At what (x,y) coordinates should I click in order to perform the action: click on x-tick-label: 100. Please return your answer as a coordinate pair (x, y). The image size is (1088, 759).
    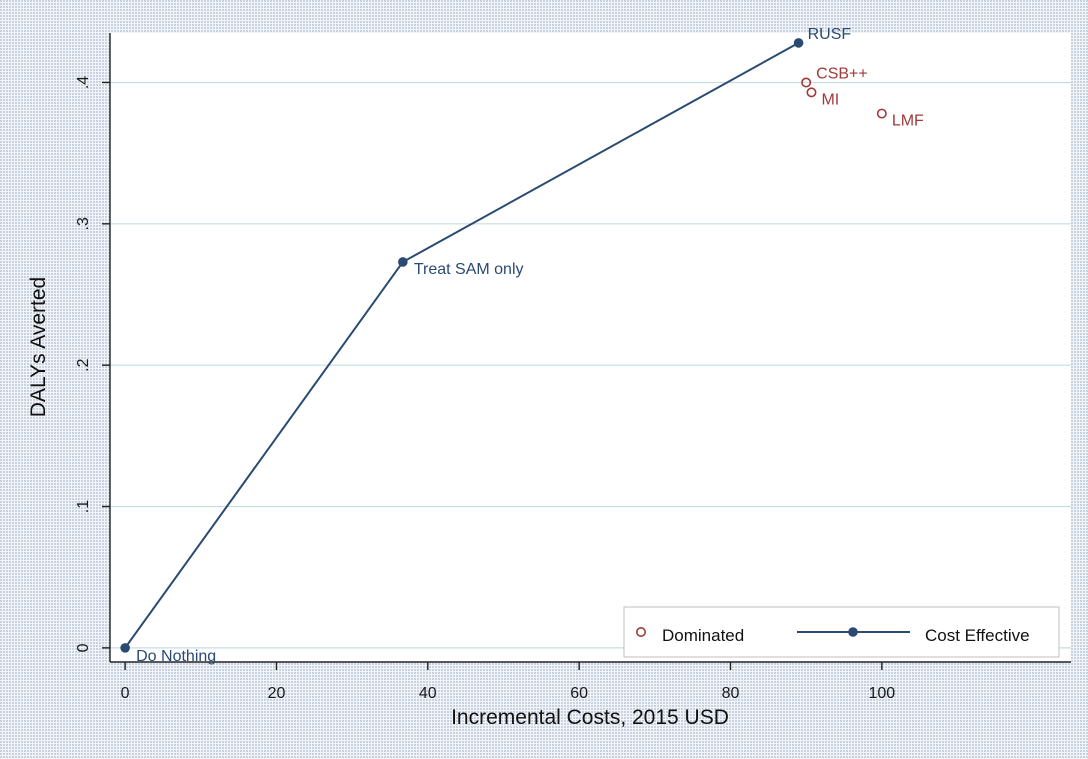
    Looking at the image, I should click on (881, 693).